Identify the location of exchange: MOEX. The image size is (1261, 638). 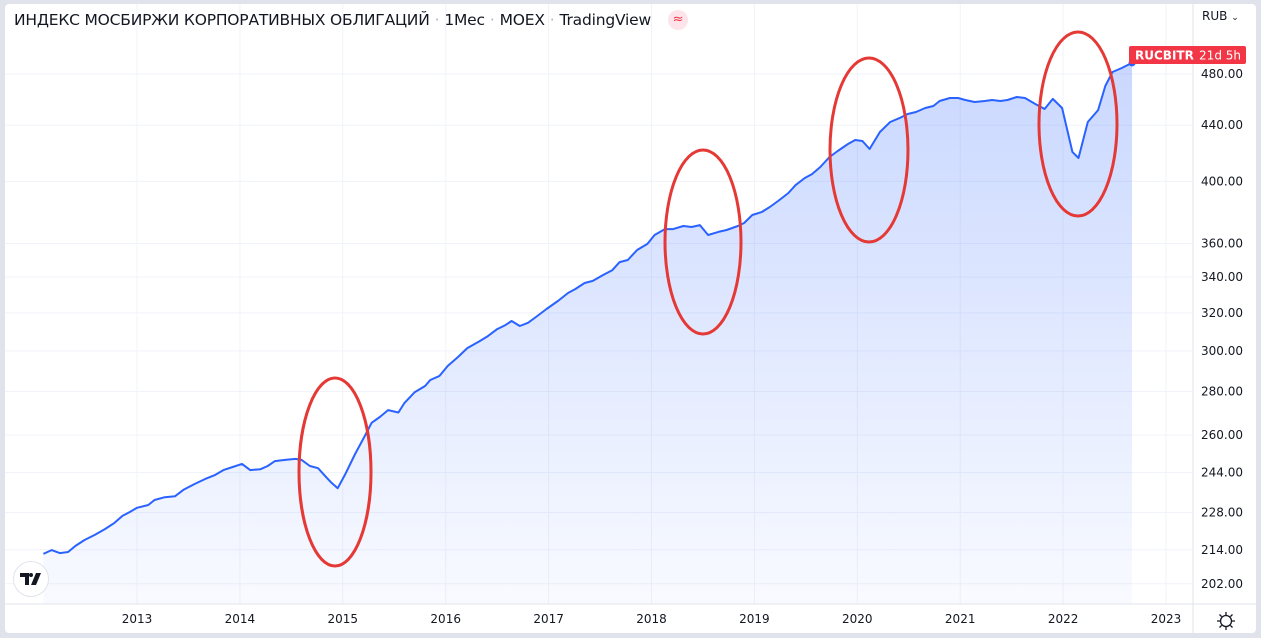
(522, 20).